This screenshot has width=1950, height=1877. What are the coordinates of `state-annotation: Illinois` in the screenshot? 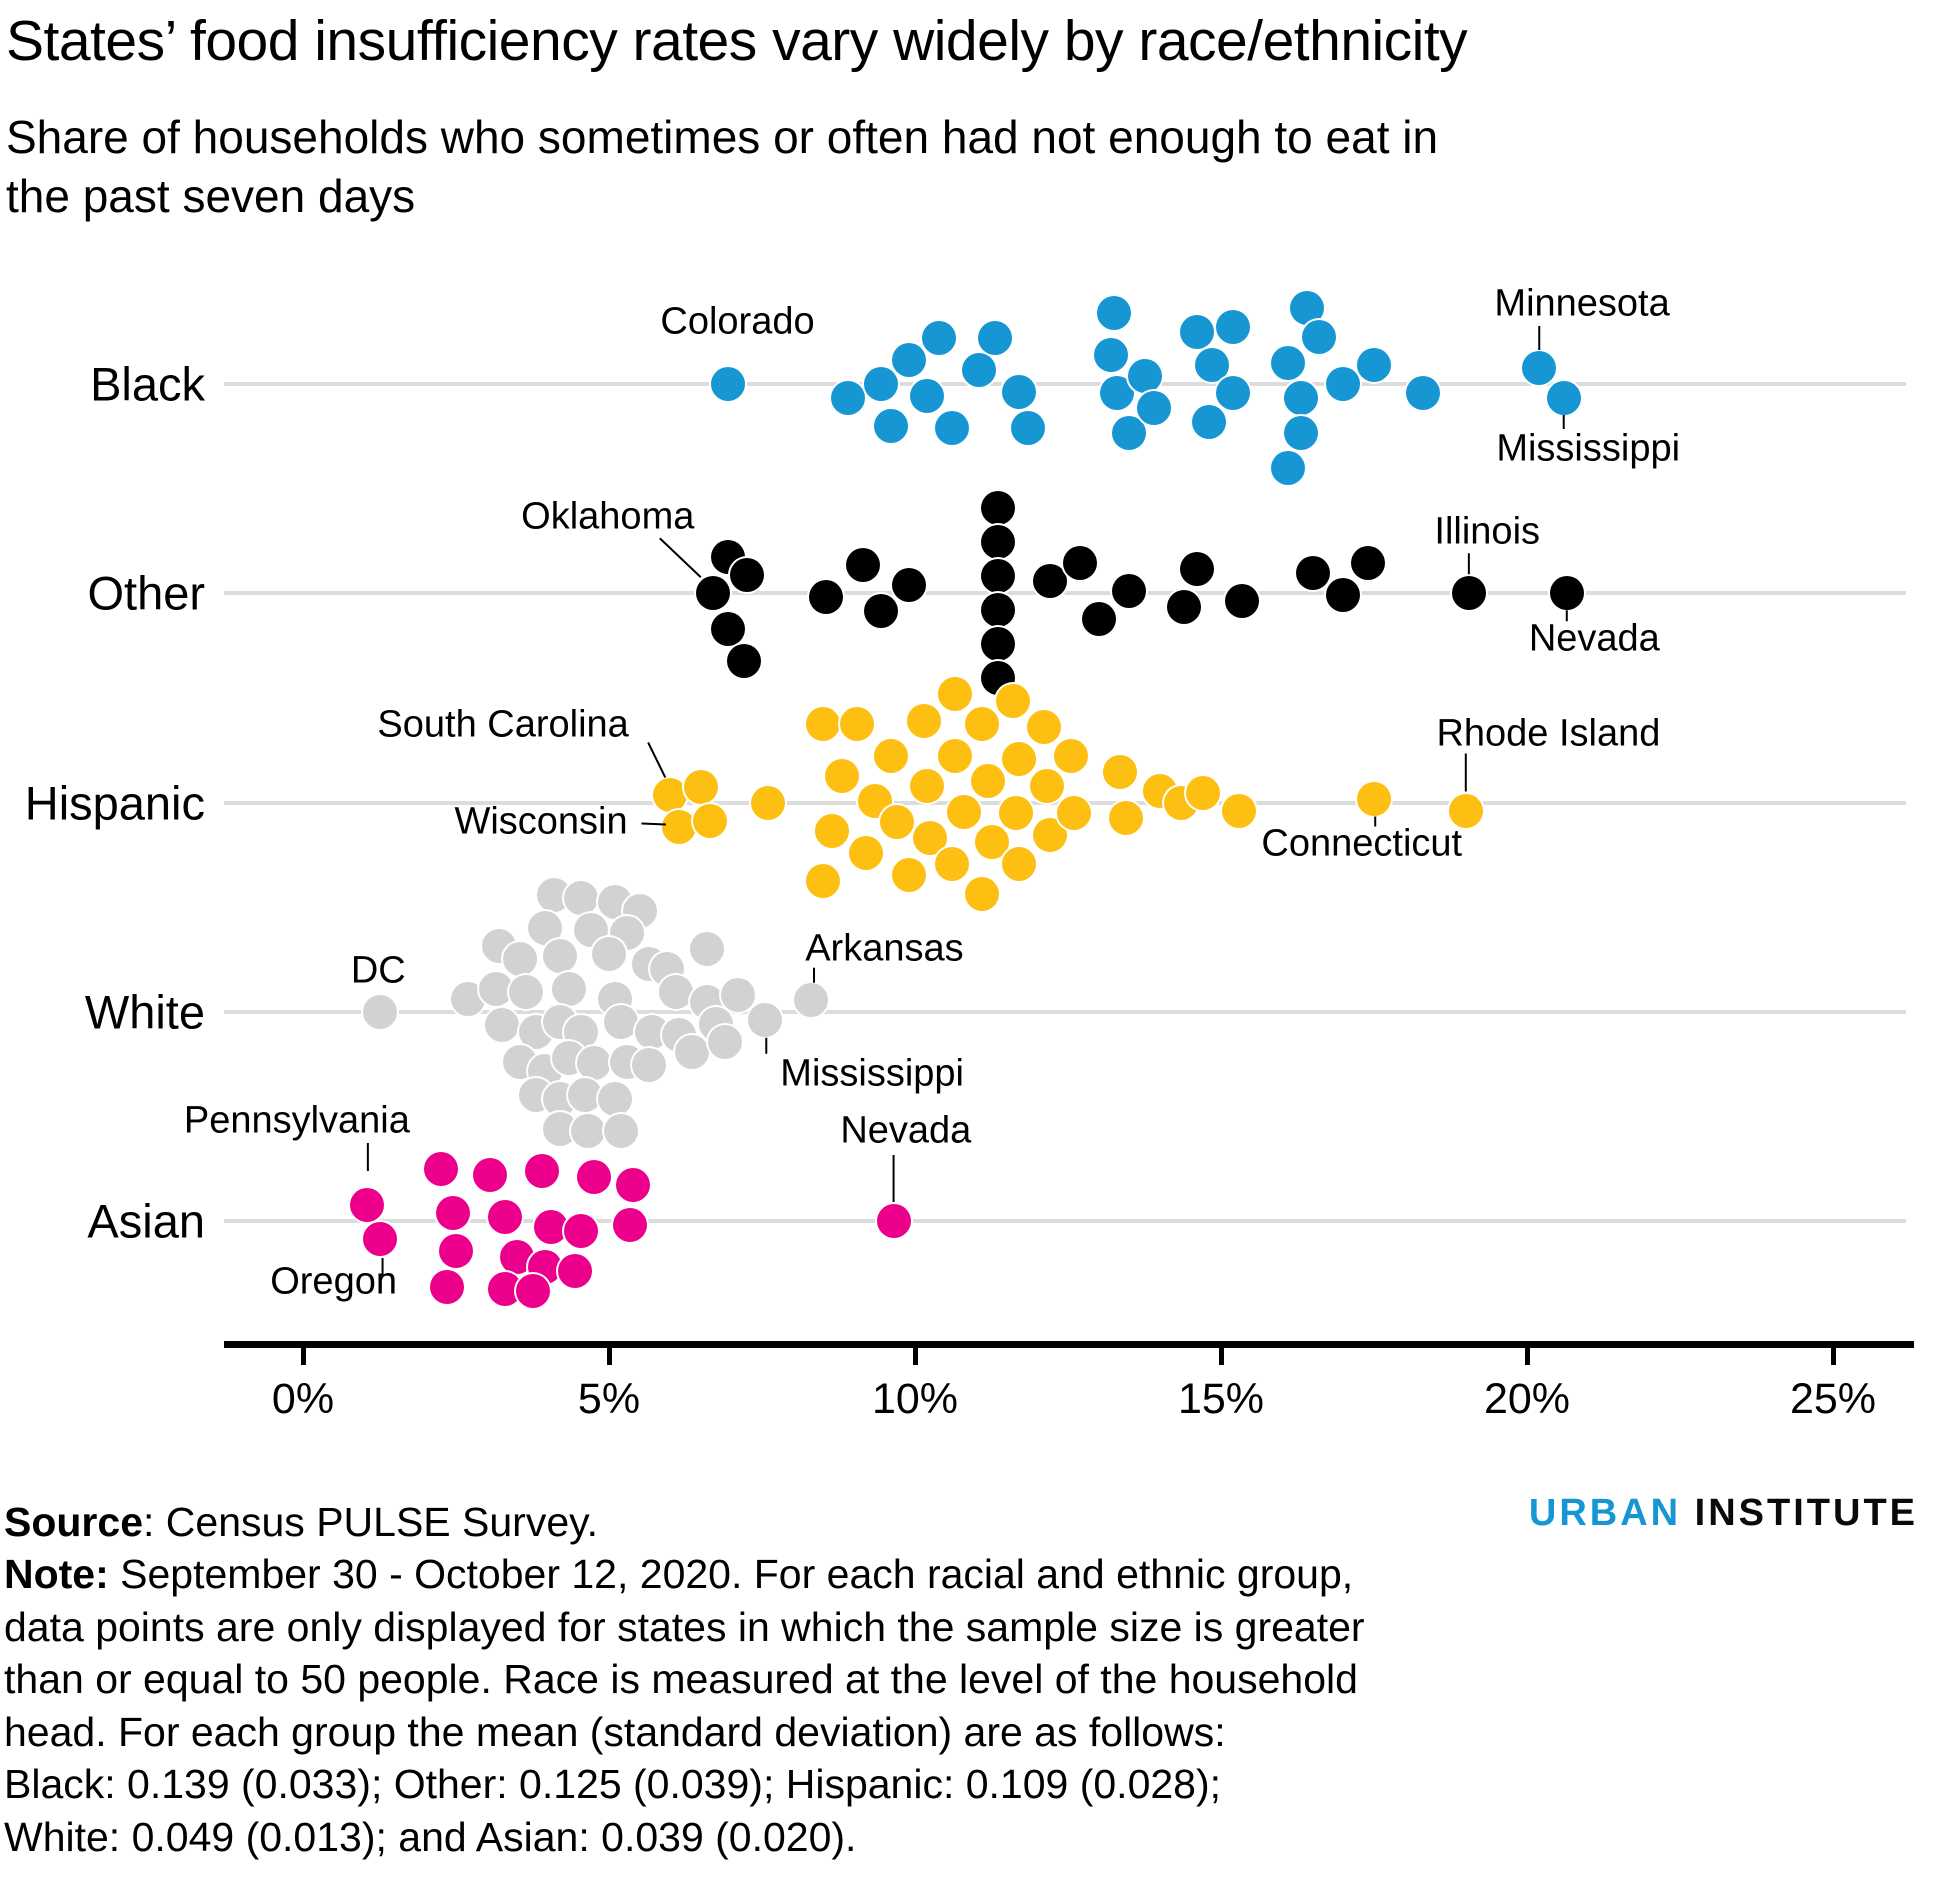 It's located at (1487, 531).